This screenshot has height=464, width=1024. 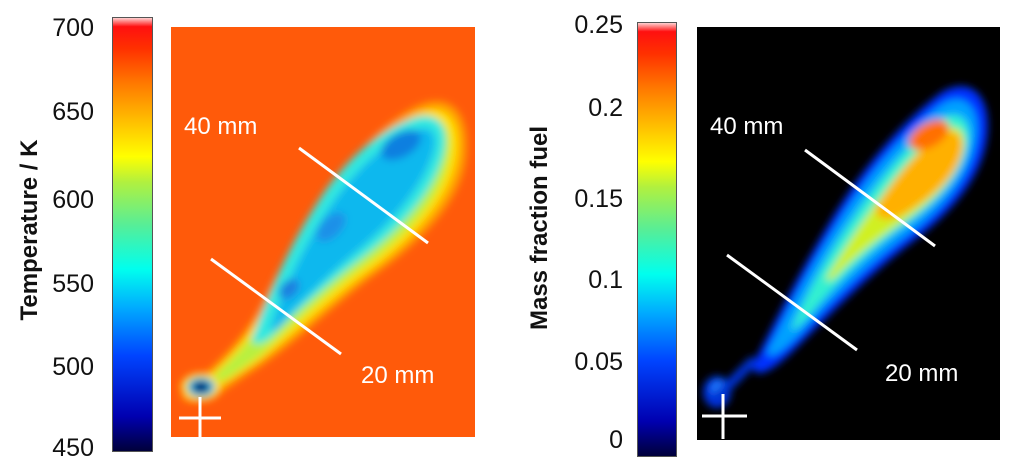 I want to click on fuel-tick-0: 0, so click(x=616, y=440).